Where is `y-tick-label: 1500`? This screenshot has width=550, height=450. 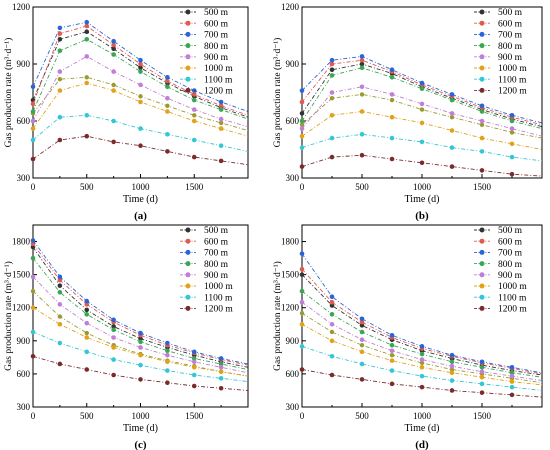
y-tick-label: 1500 is located at coordinates (290, 275).